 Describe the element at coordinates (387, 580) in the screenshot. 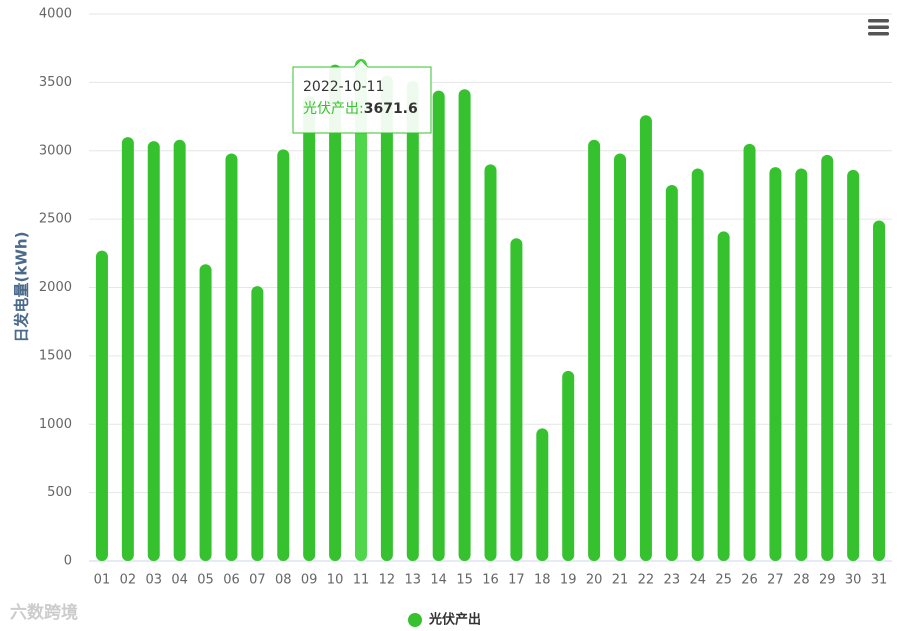

I see `x-tick-label: 12` at that location.